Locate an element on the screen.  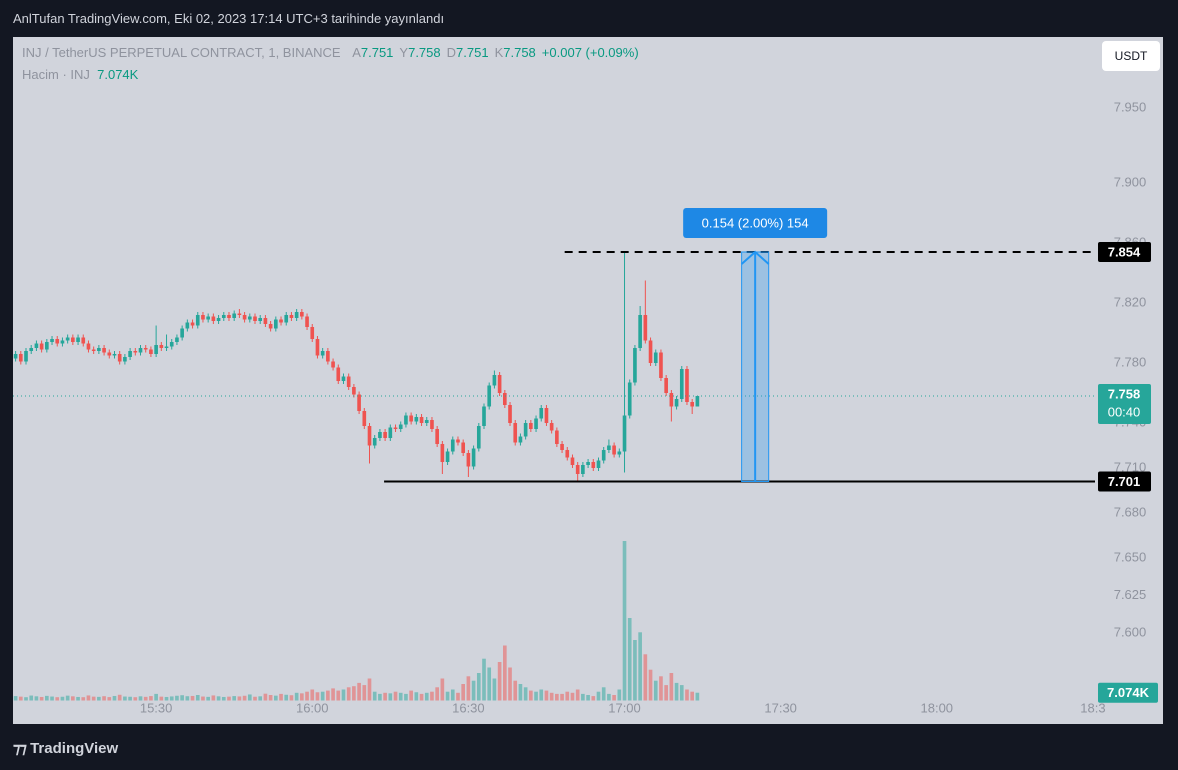
ohlc-value: 7.751 is located at coordinates (377, 52).